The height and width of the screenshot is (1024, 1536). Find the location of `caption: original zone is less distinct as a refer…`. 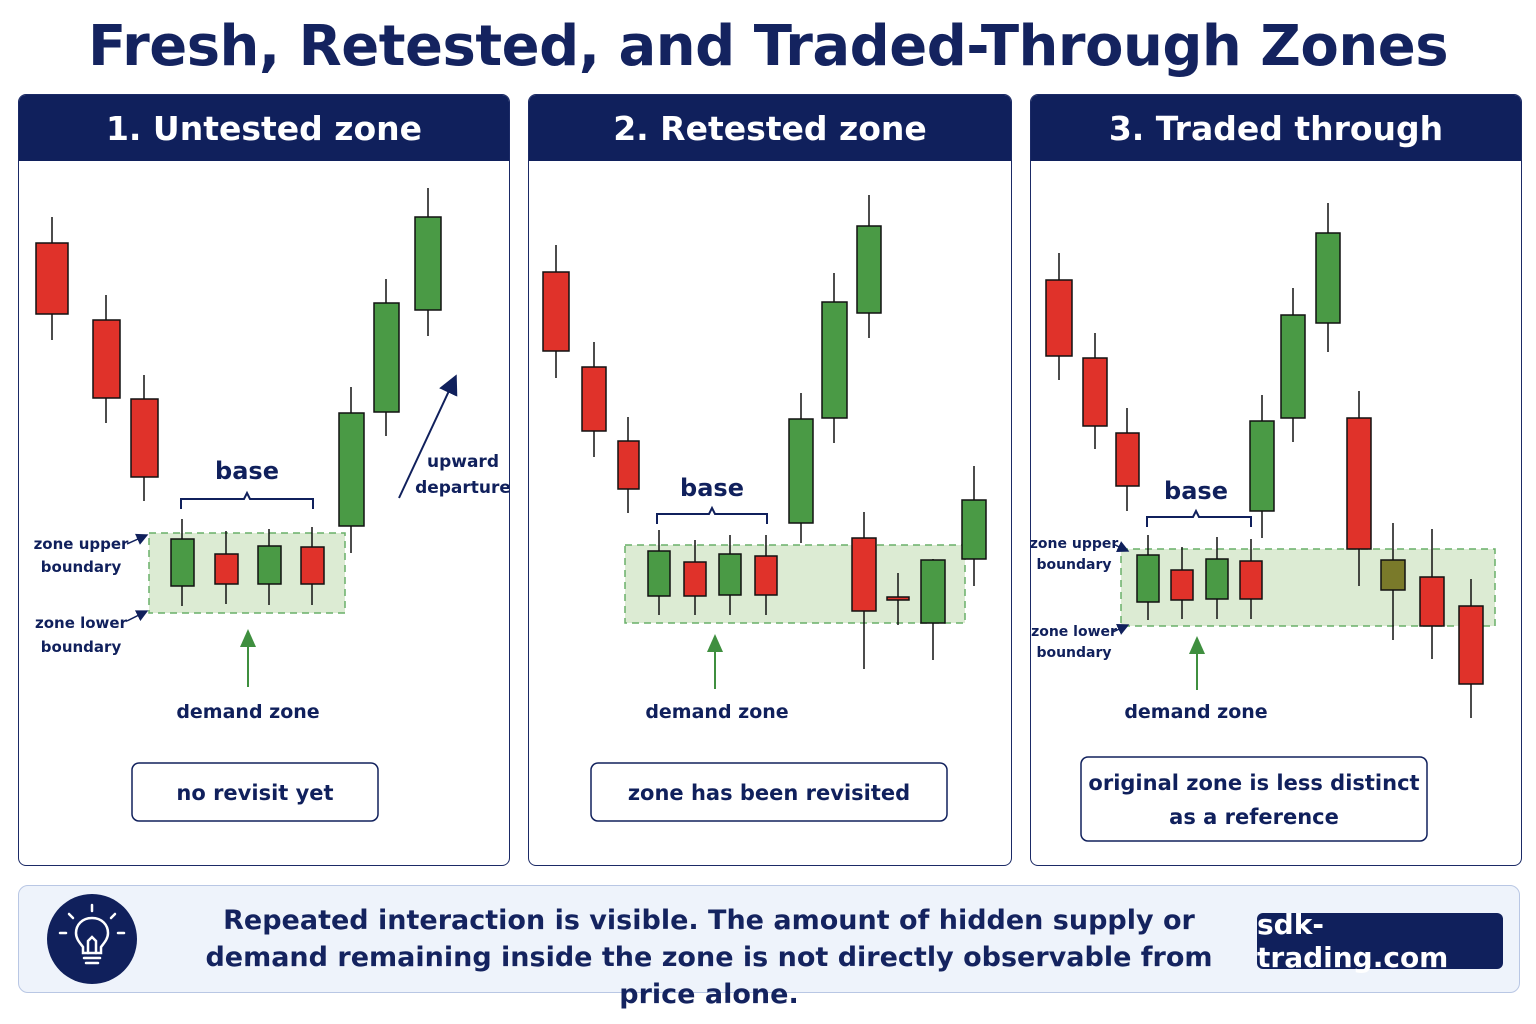

caption: original zone is less distinct as a refer… is located at coordinates (1253, 800).